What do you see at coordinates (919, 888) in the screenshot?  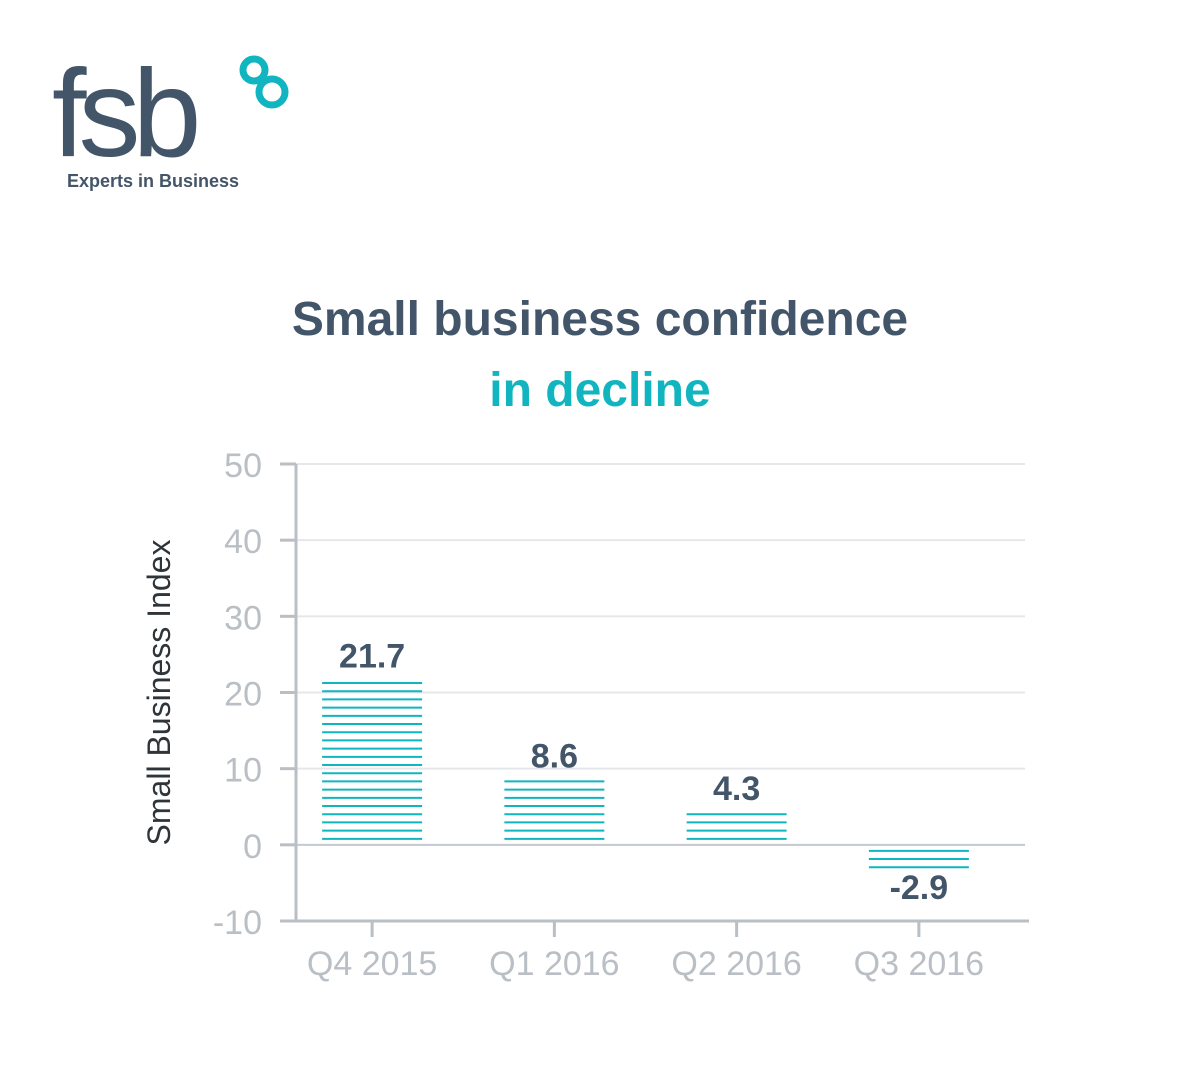 I see `data-label: -2.9` at bounding box center [919, 888].